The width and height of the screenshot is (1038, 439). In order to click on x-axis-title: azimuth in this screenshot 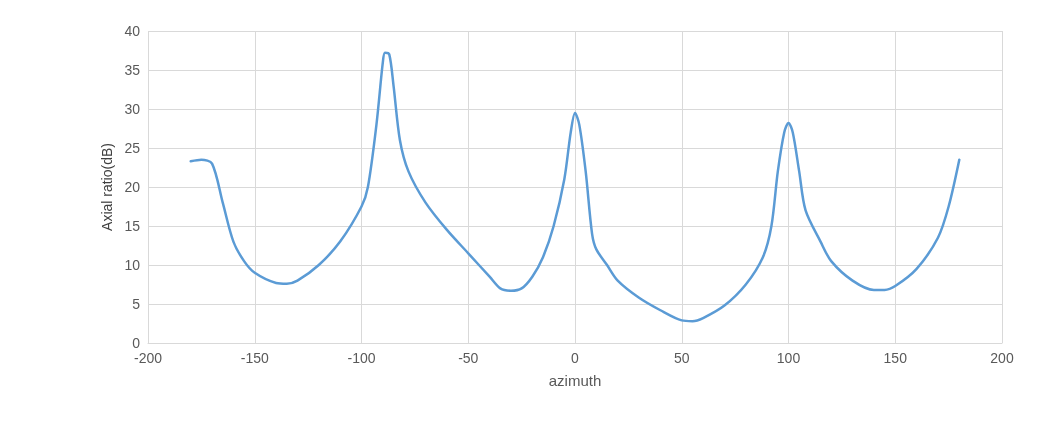, I will do `click(575, 380)`.